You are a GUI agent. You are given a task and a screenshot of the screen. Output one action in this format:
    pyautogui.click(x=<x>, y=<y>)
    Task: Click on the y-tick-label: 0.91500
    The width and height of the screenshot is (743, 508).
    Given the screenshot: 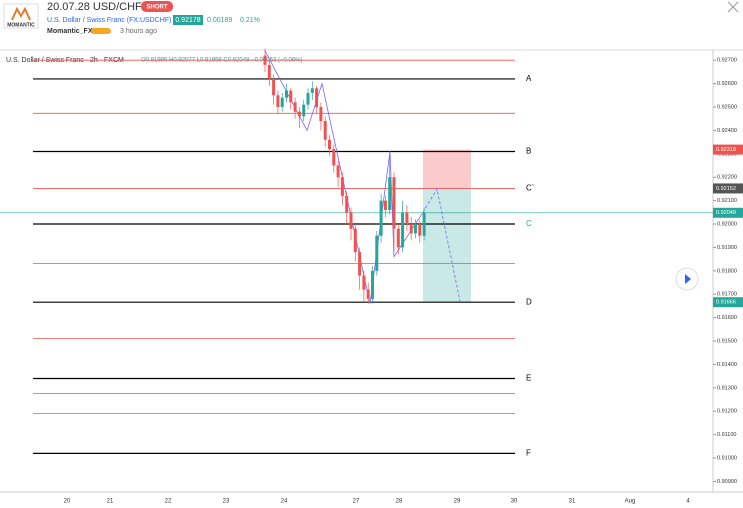 What is the action you would take?
    pyautogui.click(x=727, y=341)
    